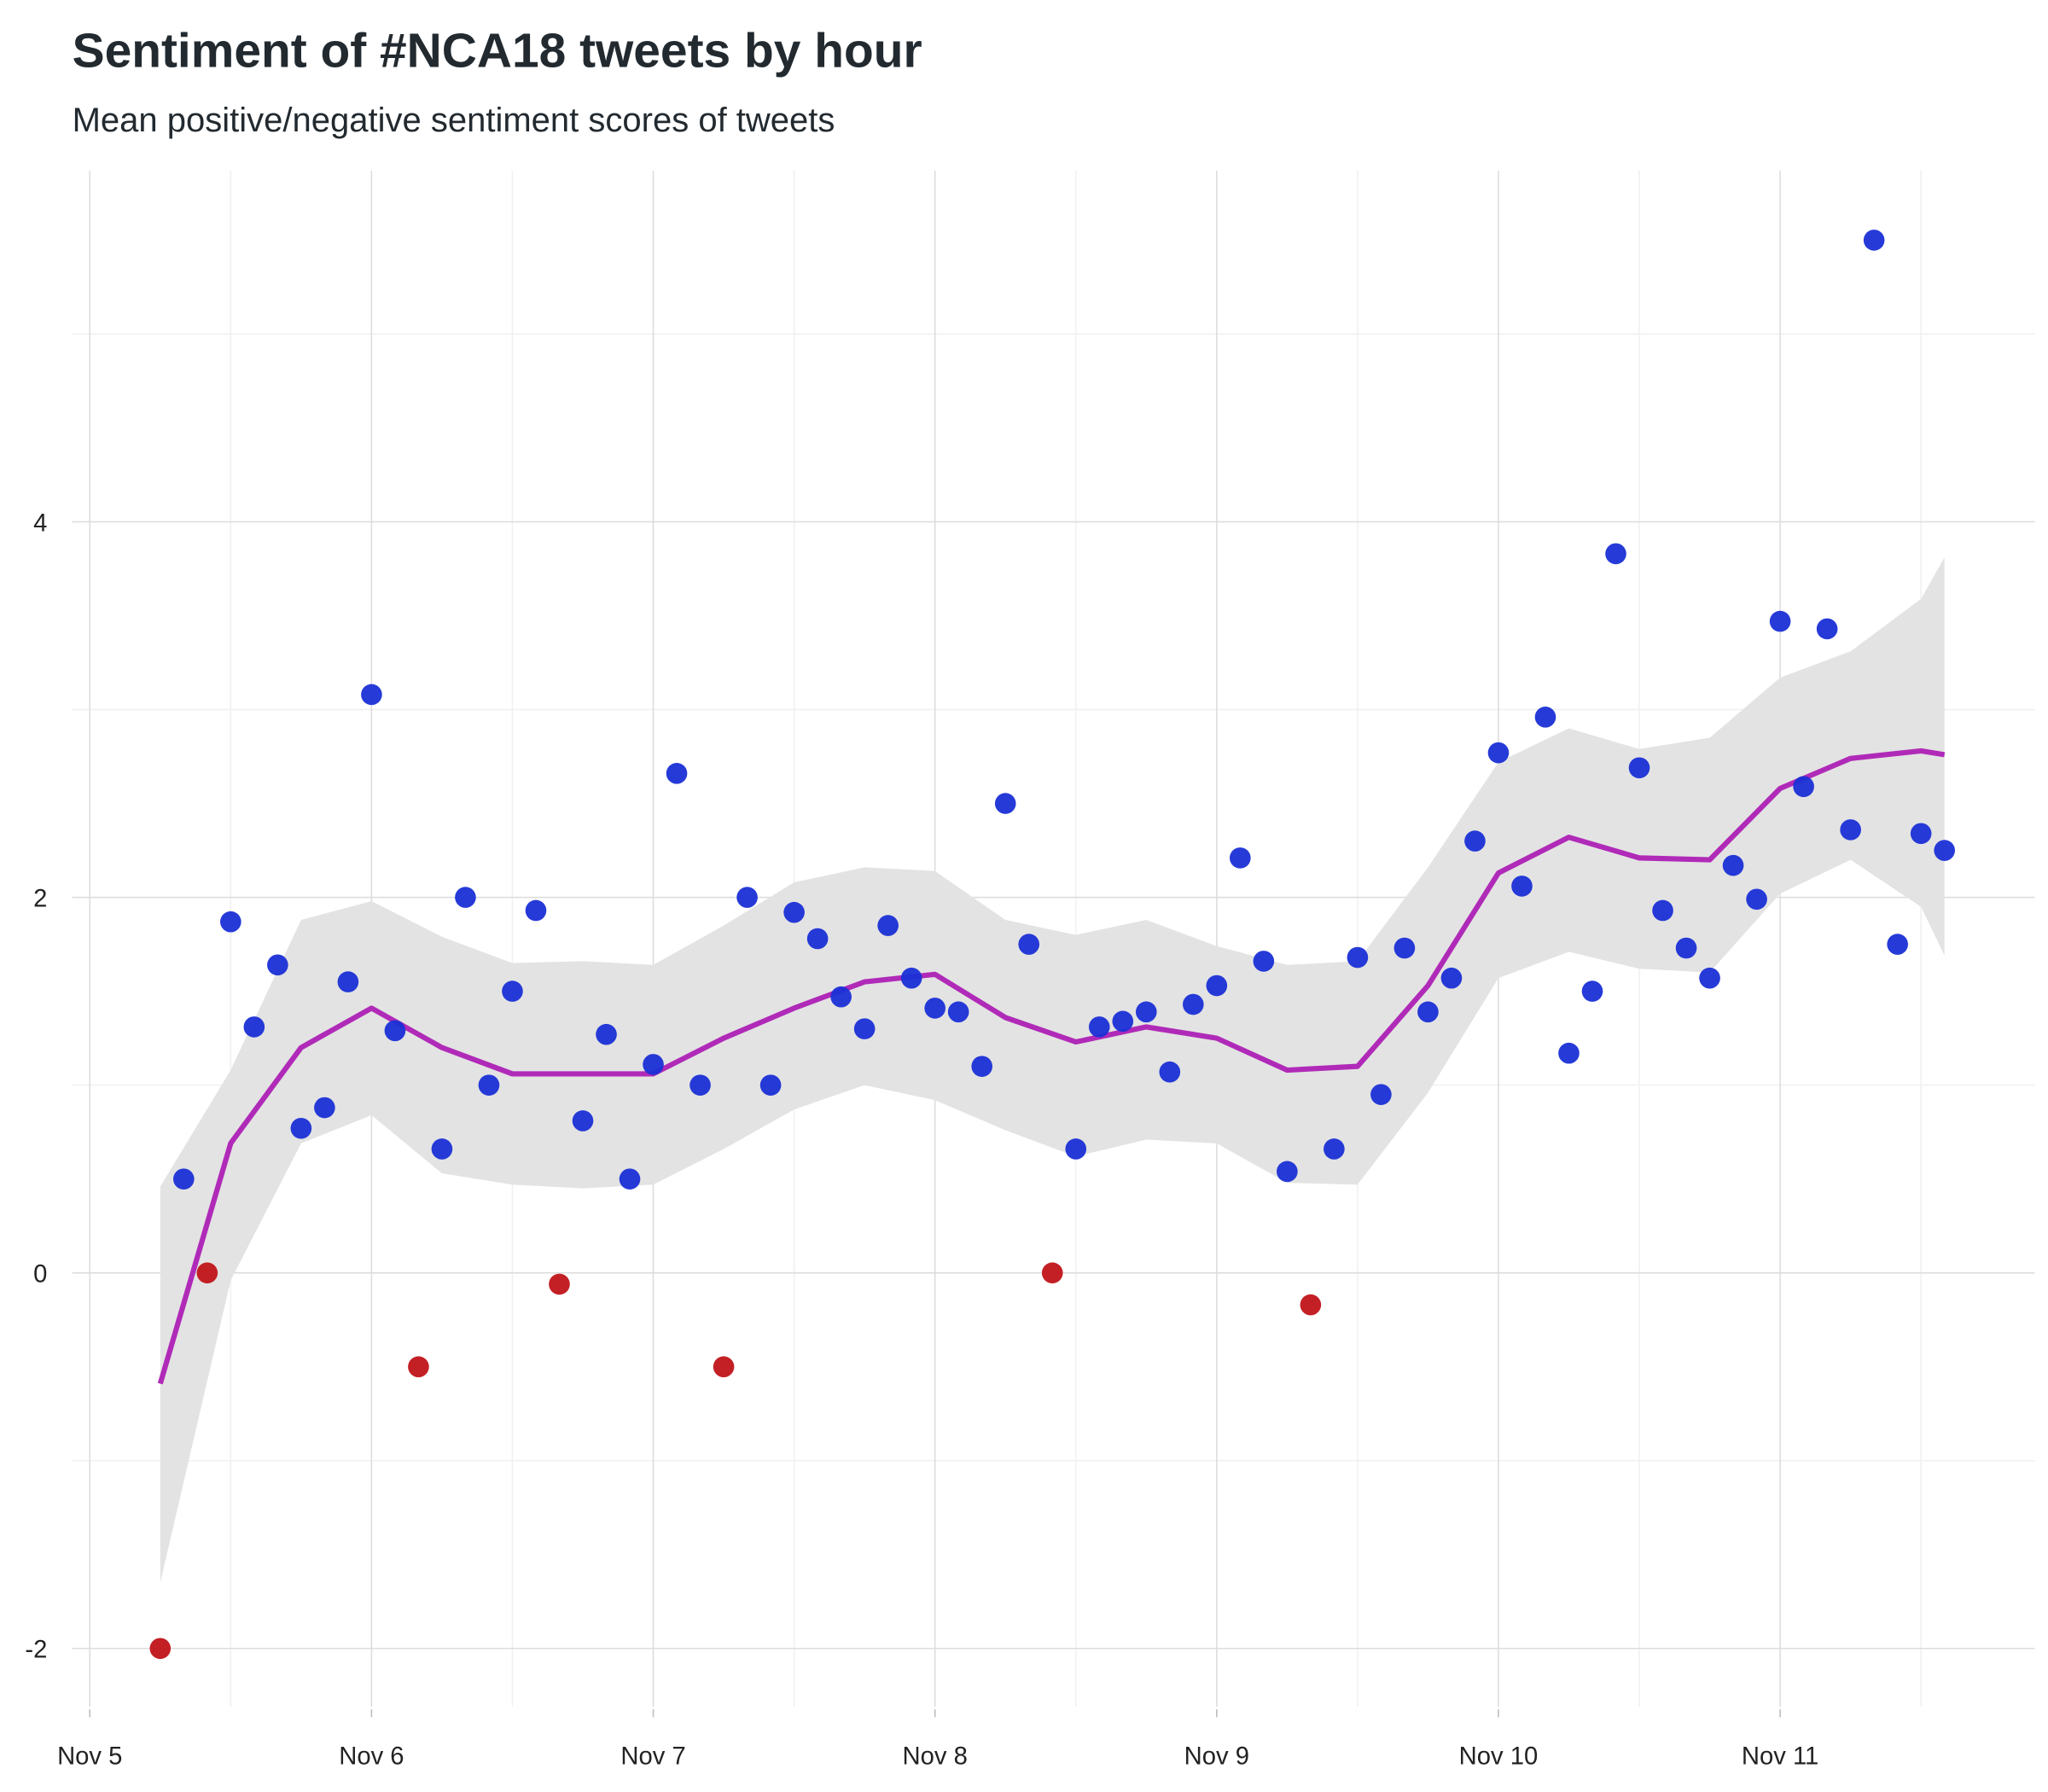 The image size is (2048, 1792). I want to click on x-tick-label: Nov 9, so click(1216, 1757).